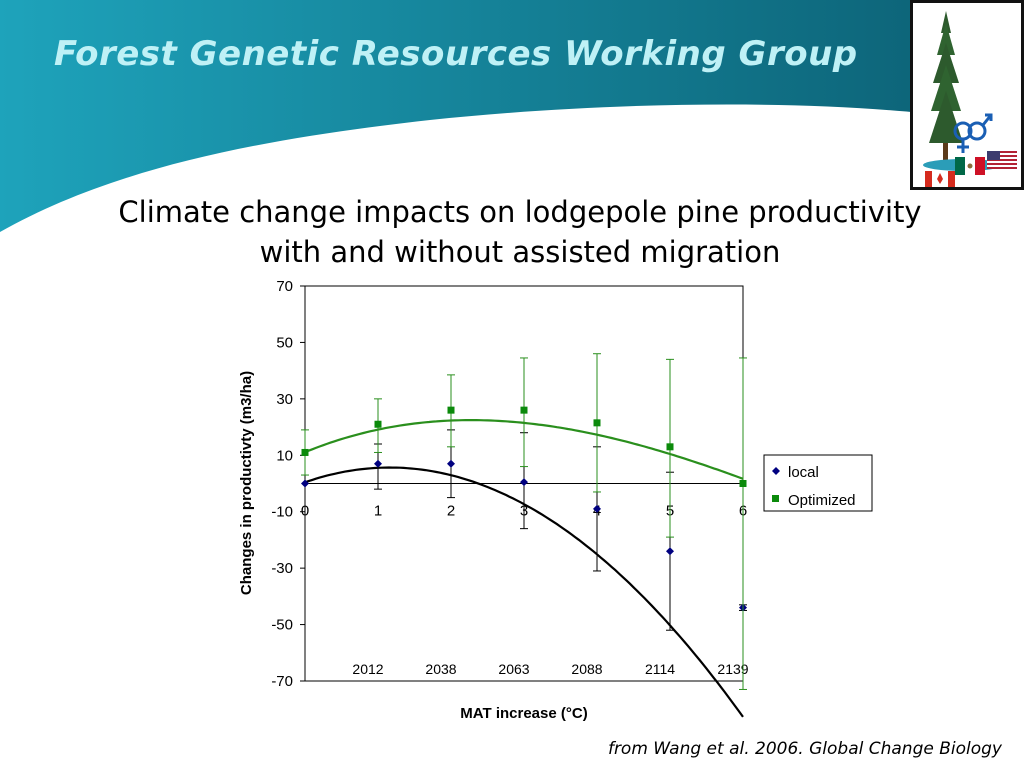  I want to click on legend-label-local: local, so click(803, 472).